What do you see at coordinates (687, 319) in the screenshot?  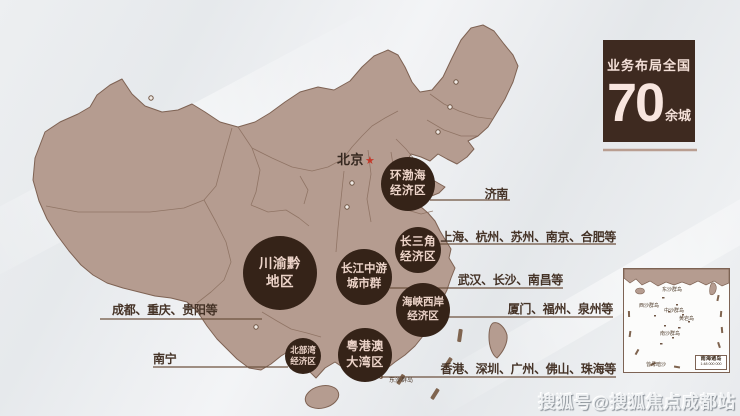 I see `inset-island-label: 黄岩岛` at bounding box center [687, 319].